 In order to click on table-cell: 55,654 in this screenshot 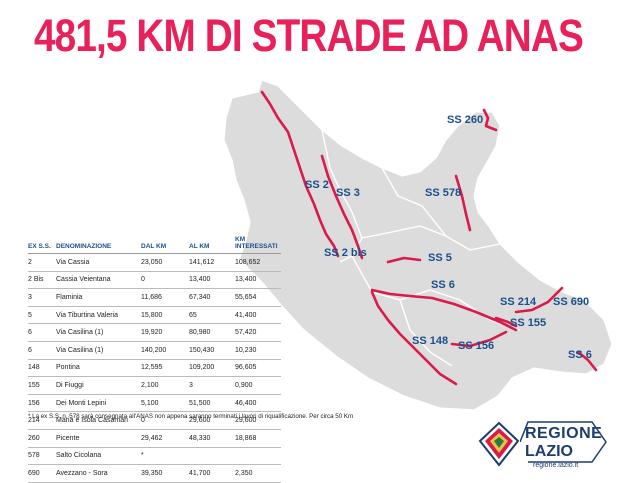, I will do `click(258, 297)`.